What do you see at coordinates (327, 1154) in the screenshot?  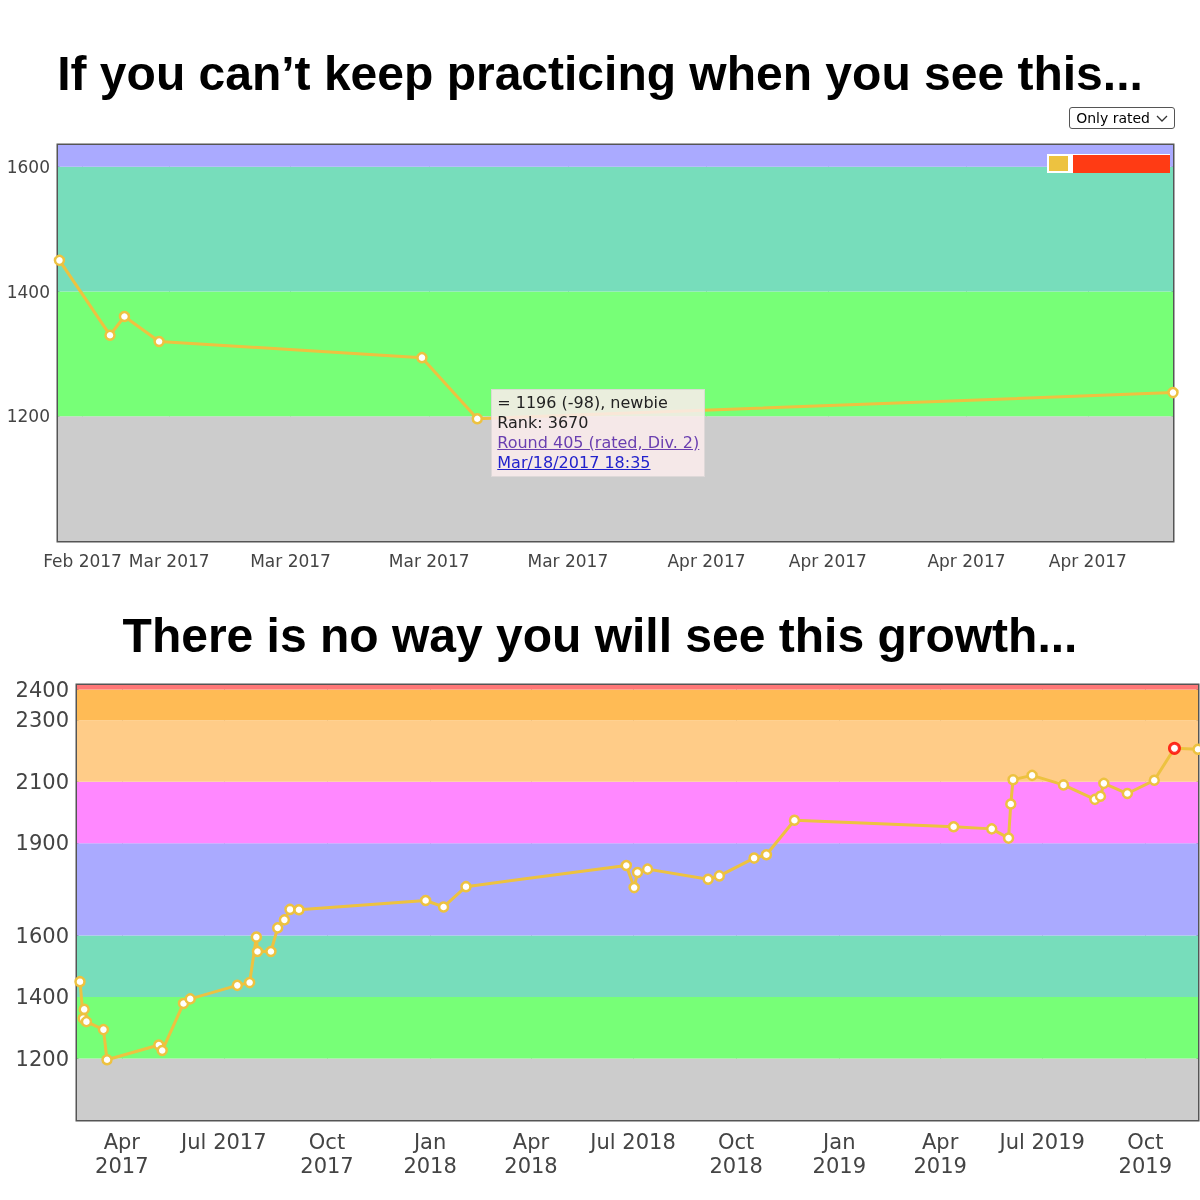 I see `x-tick-label: Oct 2017` at bounding box center [327, 1154].